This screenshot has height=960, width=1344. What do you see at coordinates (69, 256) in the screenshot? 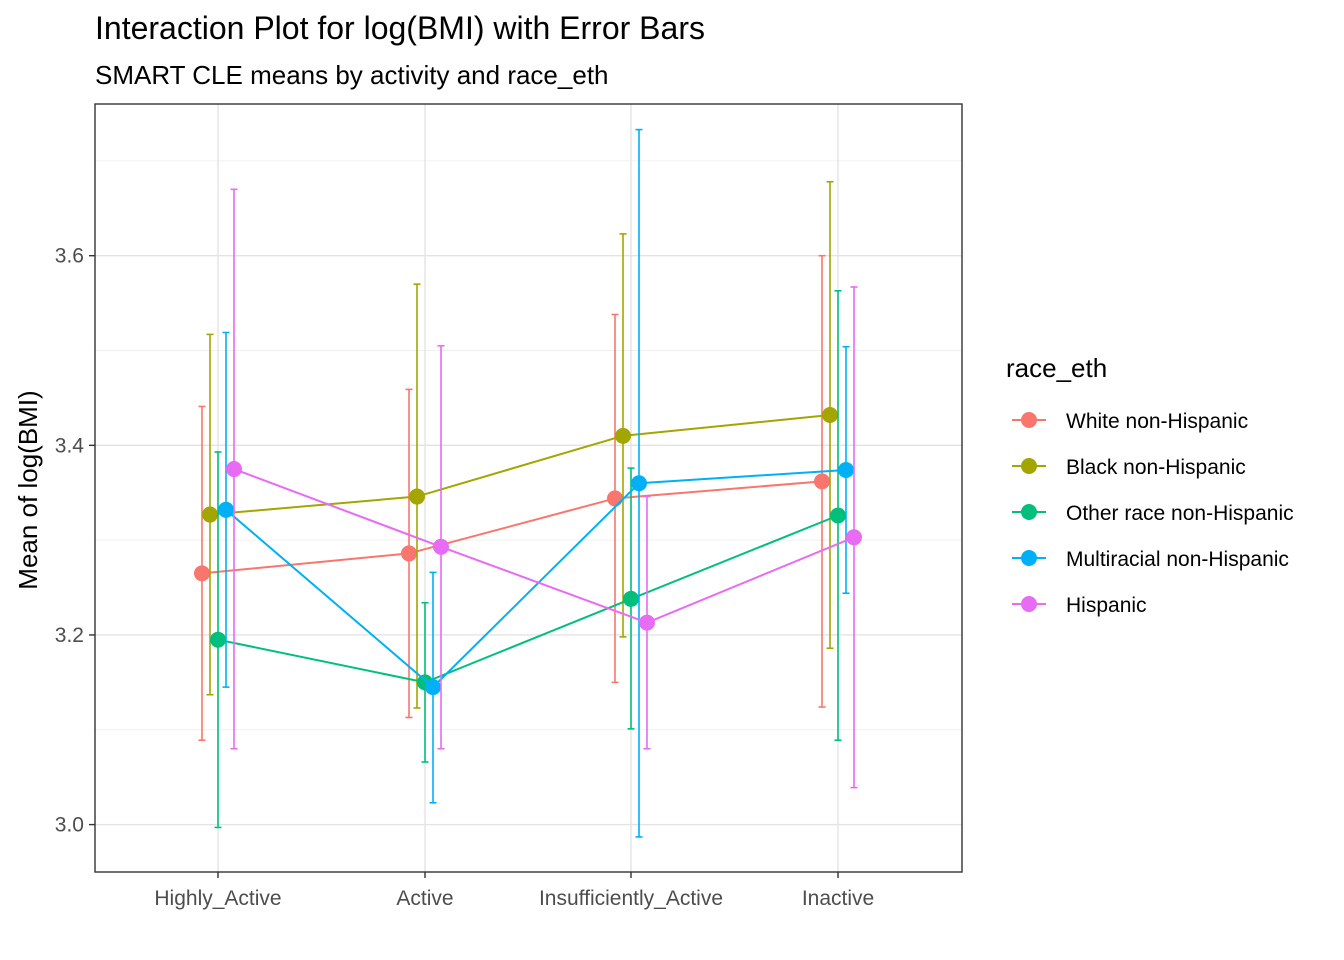
I see `y-tick-label: 3.6` at bounding box center [69, 256].